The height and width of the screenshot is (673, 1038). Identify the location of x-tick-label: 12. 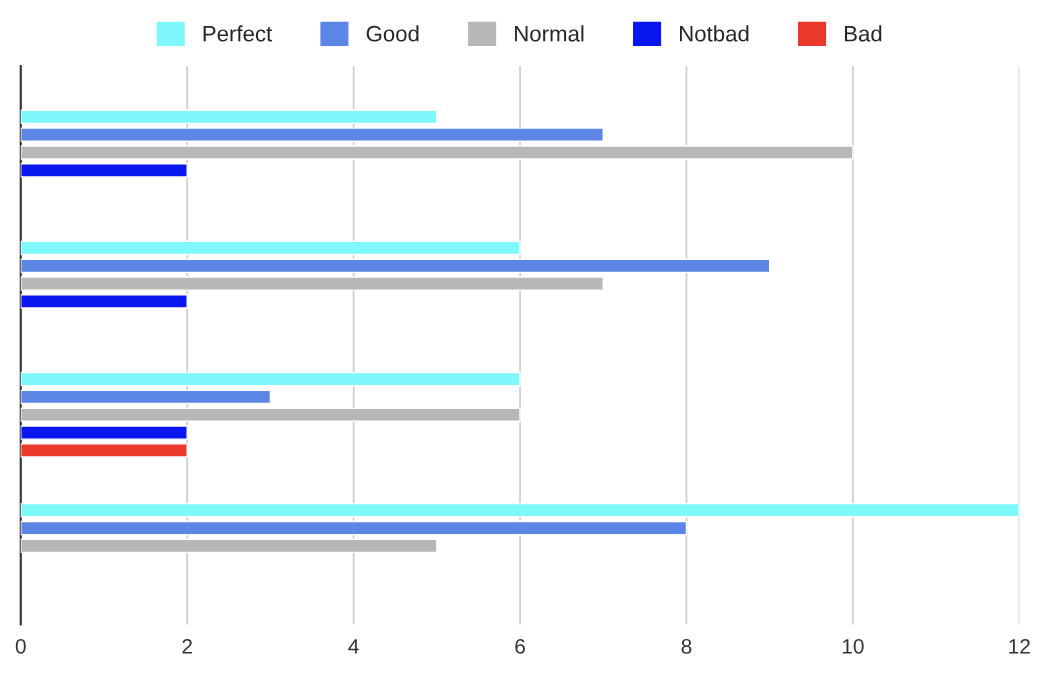
(1019, 646).